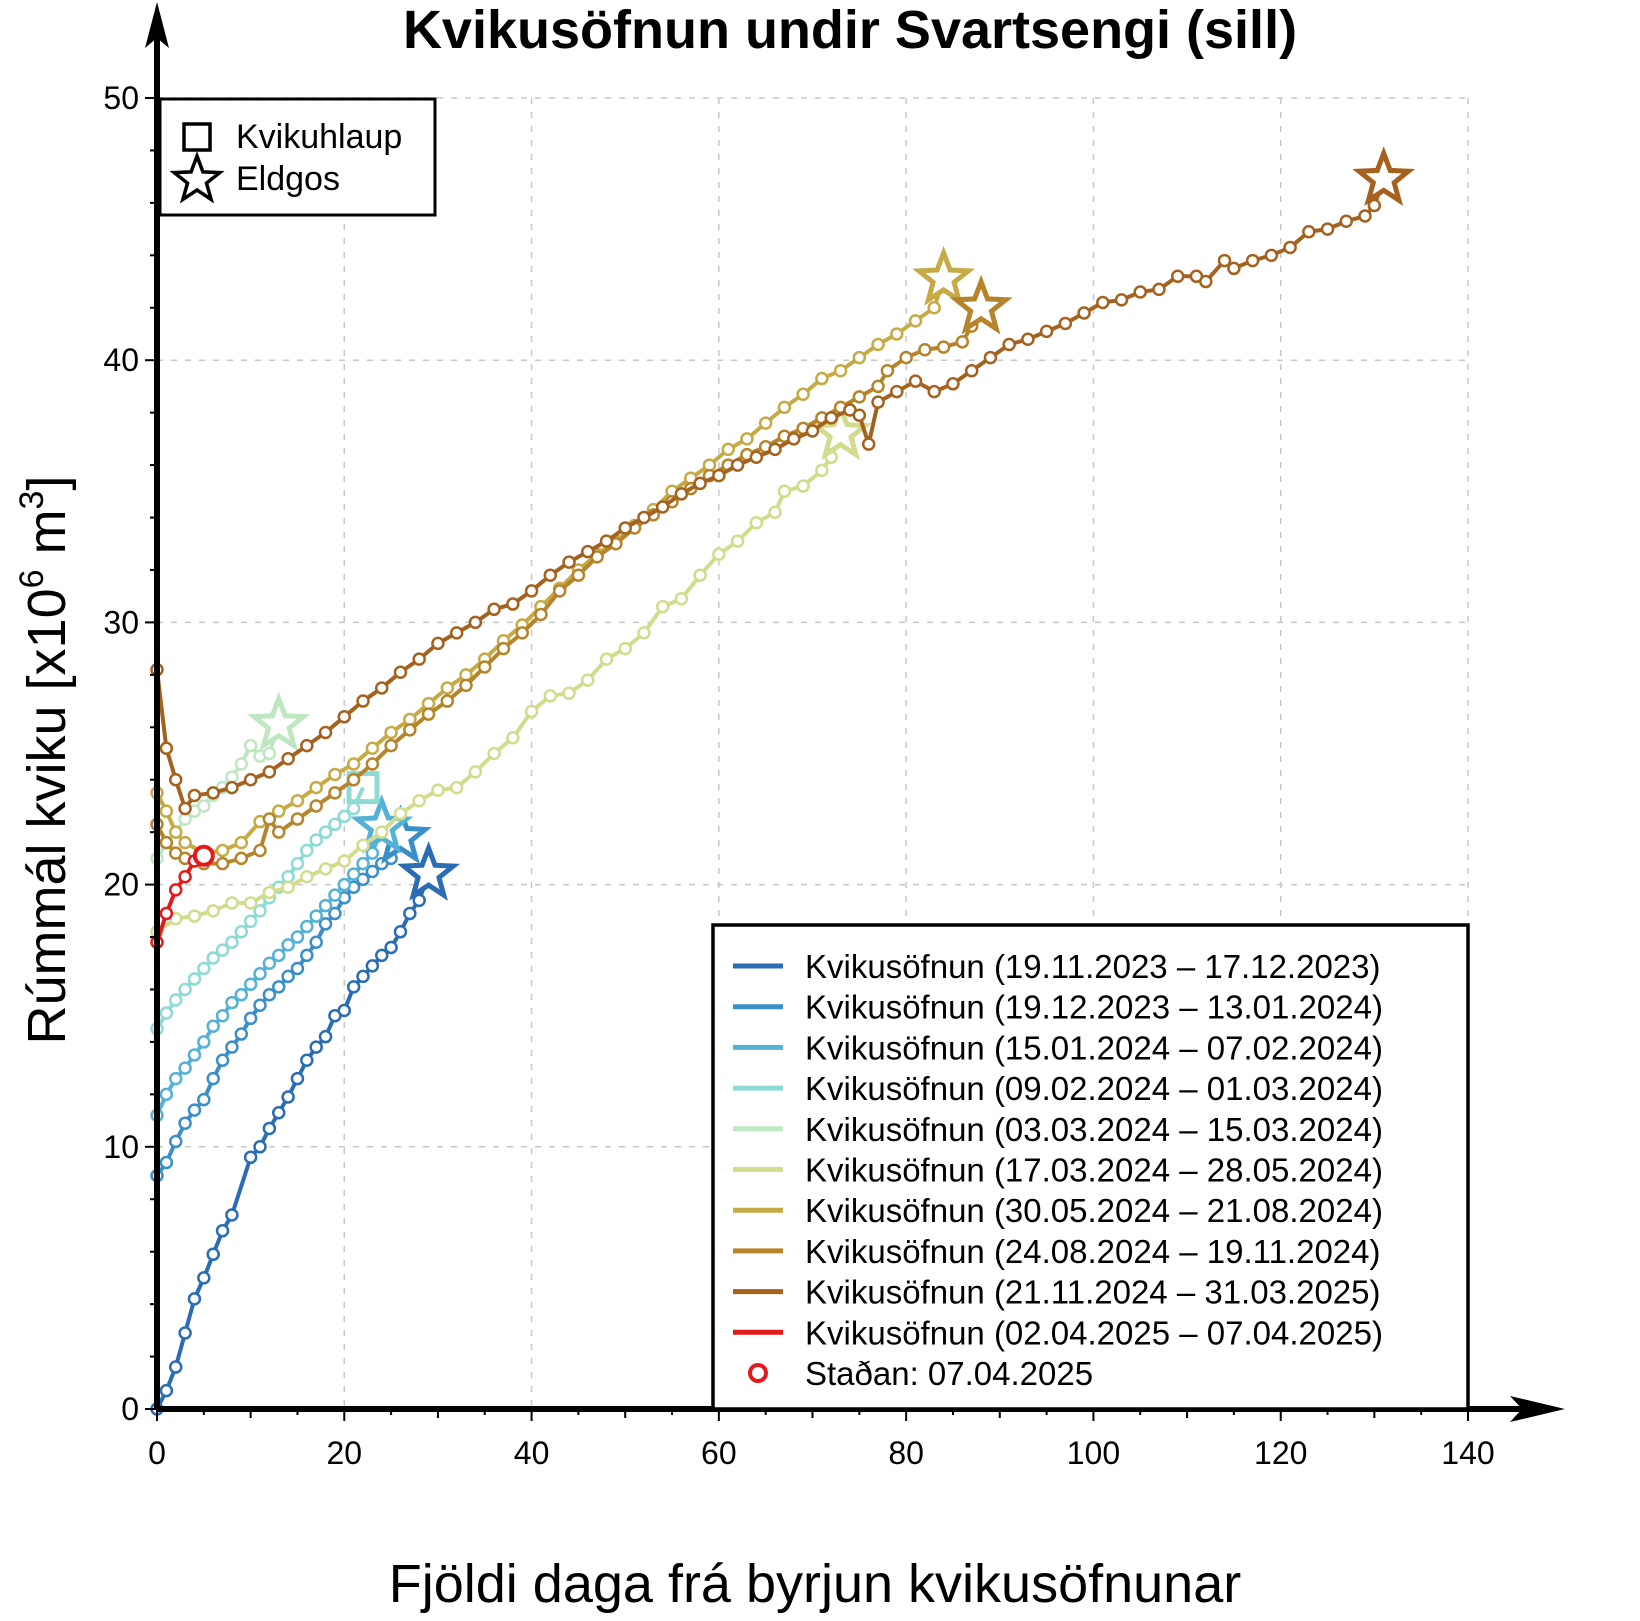 The image size is (1640, 1621). Describe the element at coordinates (1093, 966) in the screenshot. I see `legend-label: Kvikusöfnun (19.11.2023 – 17.12.2023)` at that location.